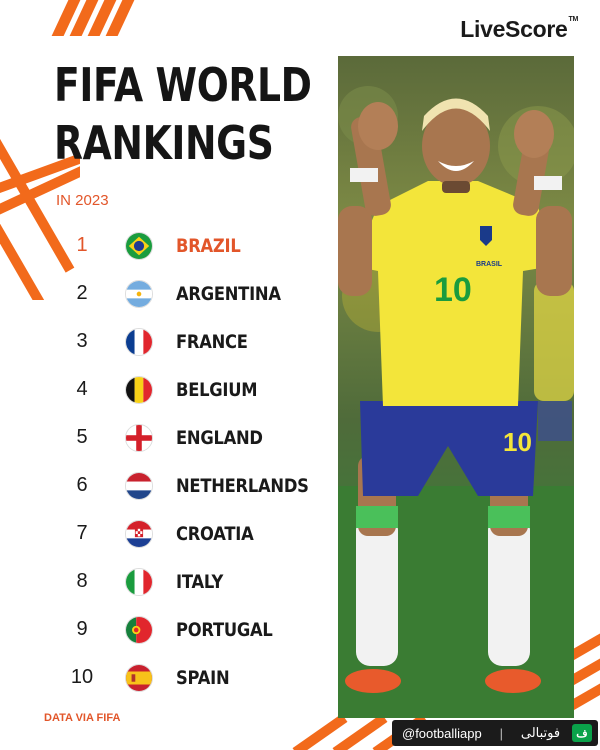 Image resolution: width=600 pixels, height=750 pixels. What do you see at coordinates (82, 677) in the screenshot?
I see `rank-number: 10` at bounding box center [82, 677].